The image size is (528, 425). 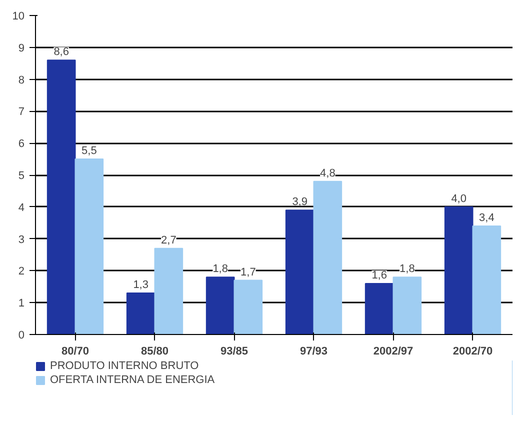 What do you see at coordinates (154, 352) in the screenshot?
I see `x-tick-label: 85/80` at bounding box center [154, 352].